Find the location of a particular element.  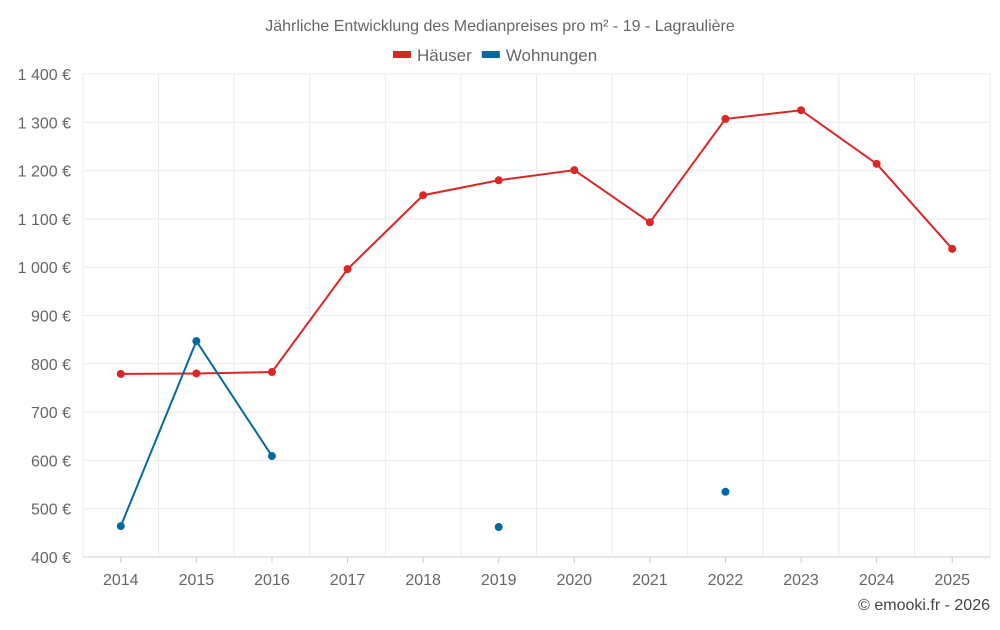

y-tick-label: 1 400 € is located at coordinates (44, 75).